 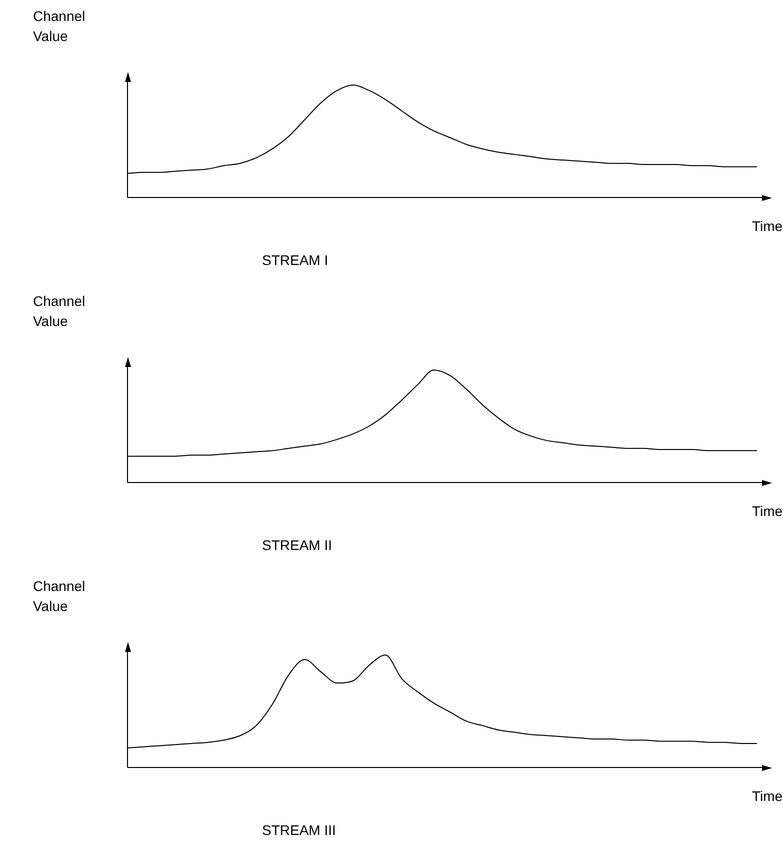 I want to click on text: STREAM I, so click(x=295, y=260).